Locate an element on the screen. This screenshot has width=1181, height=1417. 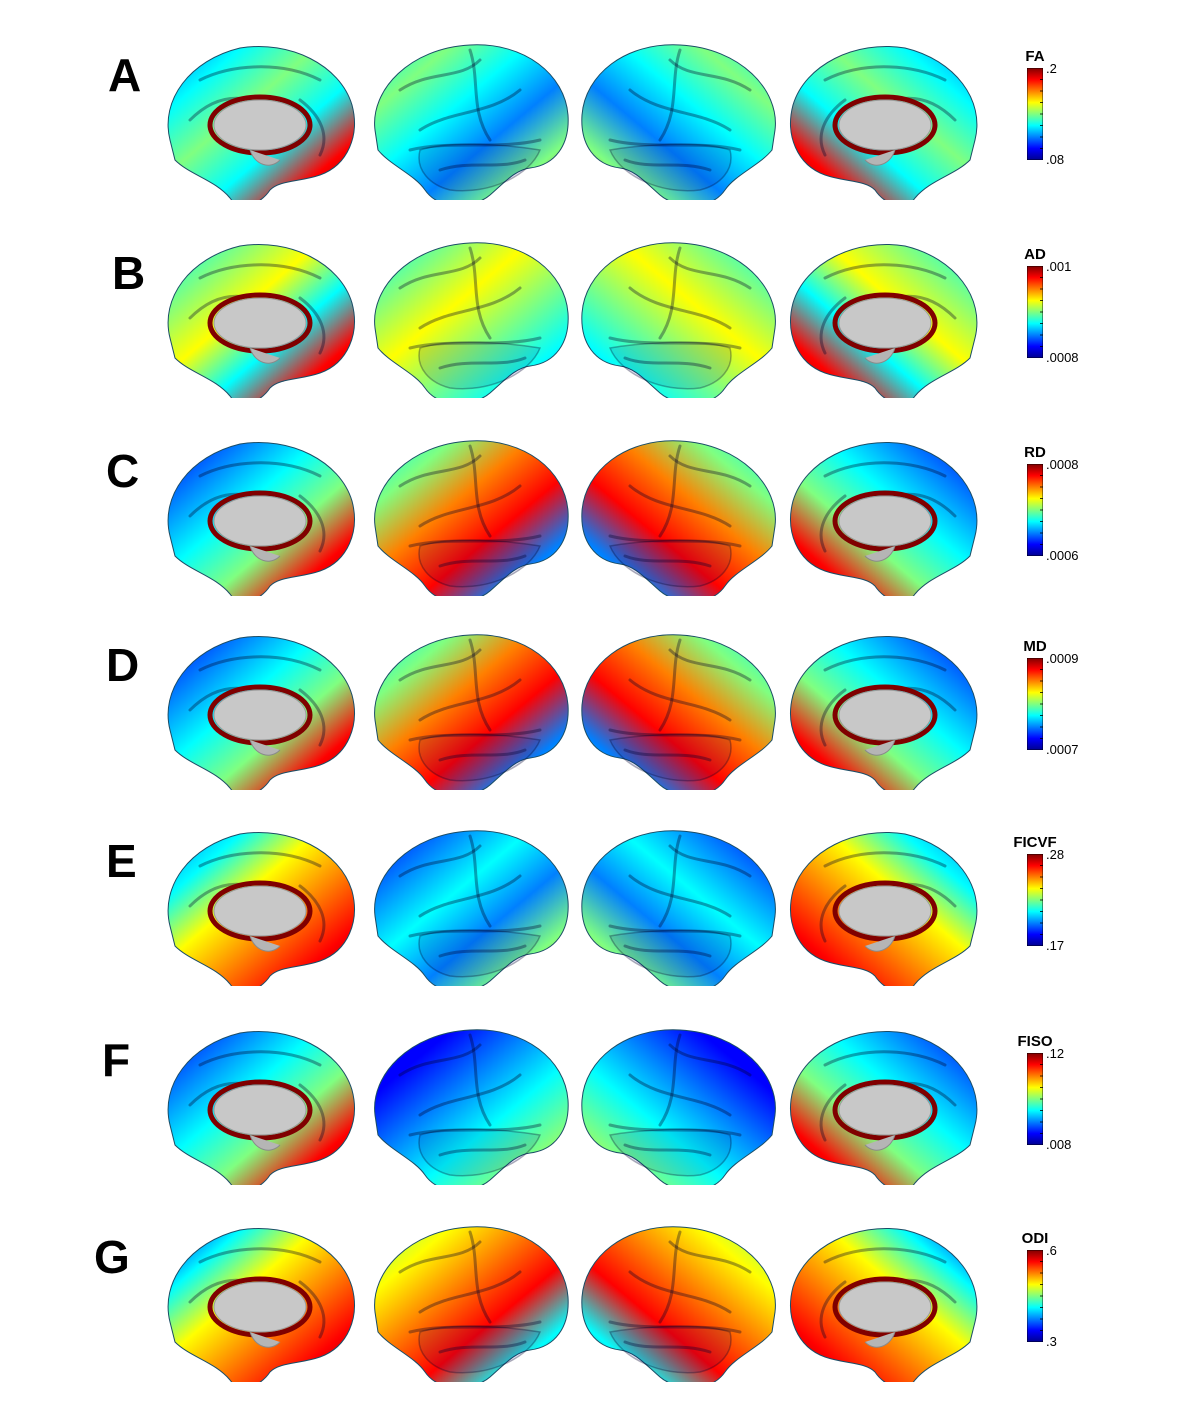
brain-left-lateral-d is located at coordinates (471, 712).